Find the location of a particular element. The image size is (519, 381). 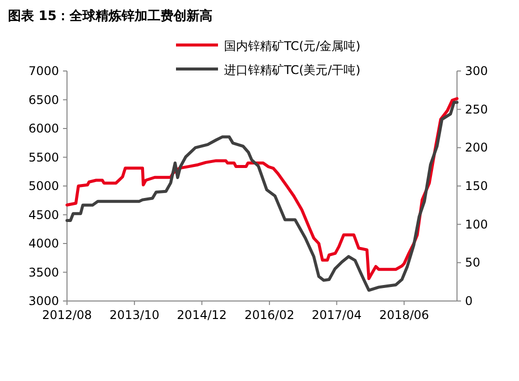

x-tick-label: 2018/06 is located at coordinates (404, 315).